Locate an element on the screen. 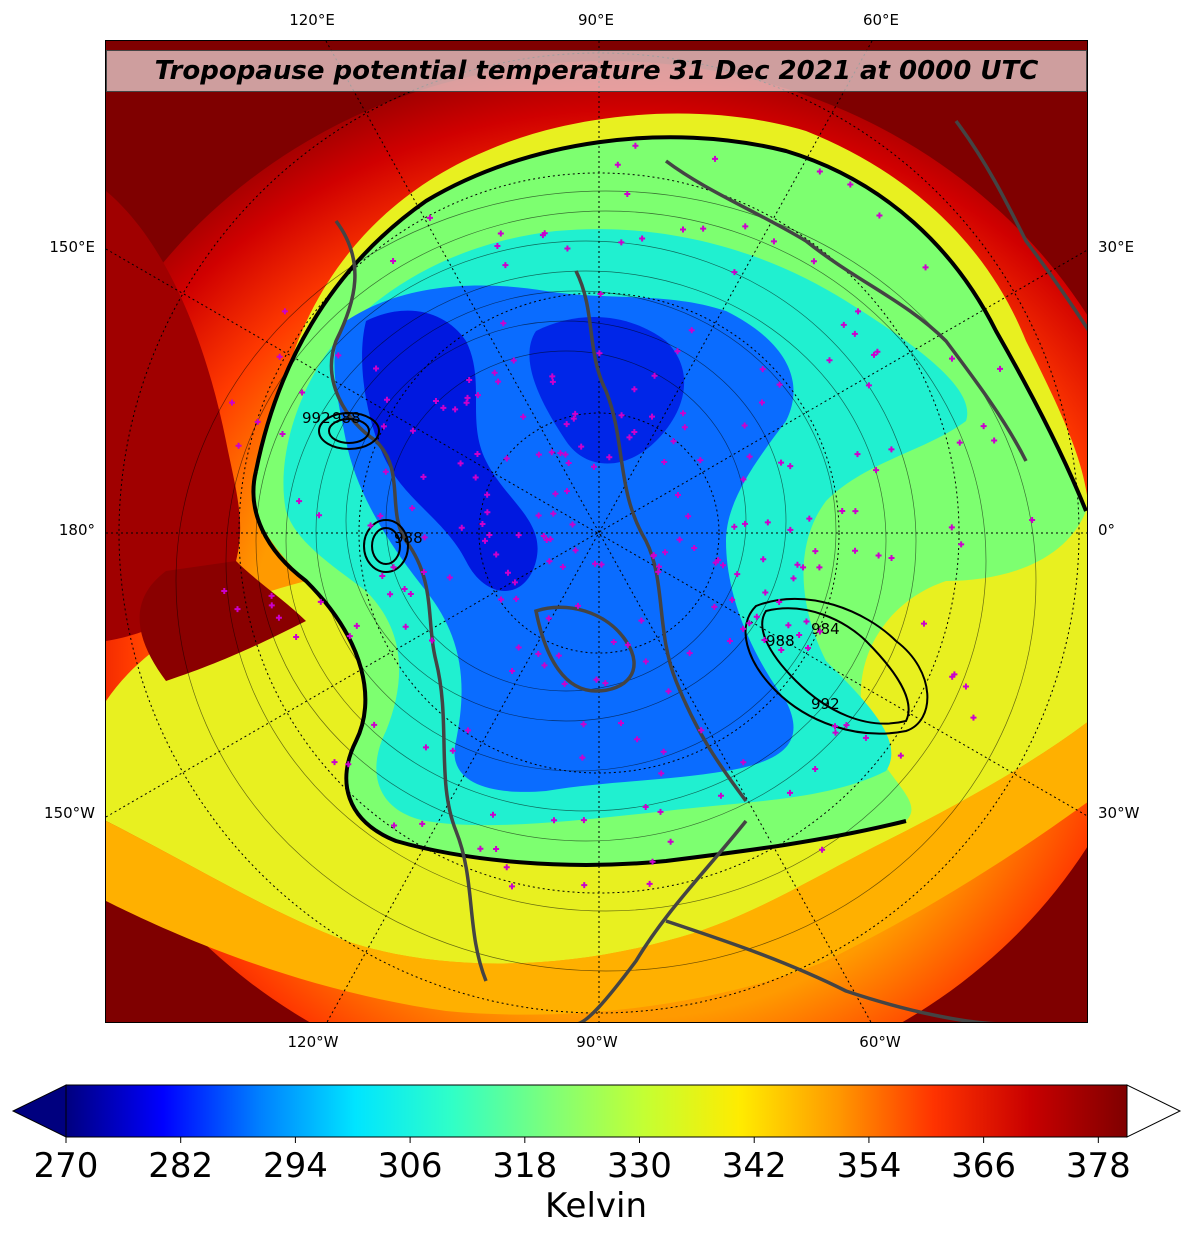 The height and width of the screenshot is (1238, 1192). lon-label-top-left: 120°E is located at coordinates (312, 20).